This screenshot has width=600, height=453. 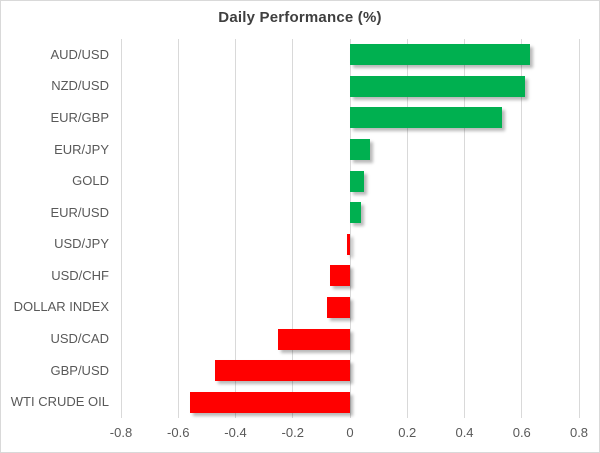 What do you see at coordinates (360, 150) in the screenshot?
I see `bar-eur-jpy` at bounding box center [360, 150].